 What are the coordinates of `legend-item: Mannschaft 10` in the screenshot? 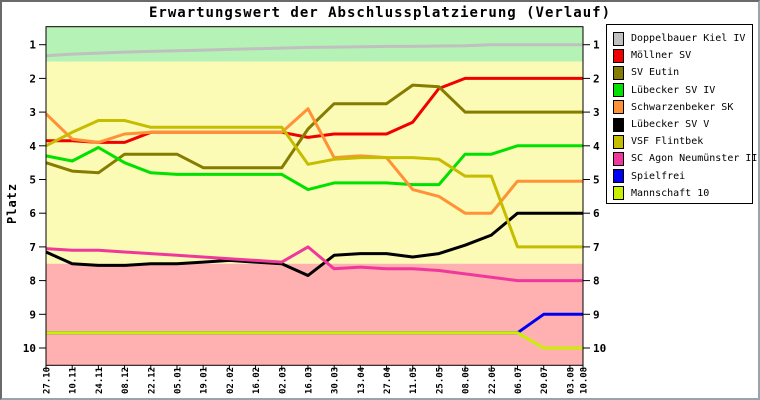 It's located at (682, 193).